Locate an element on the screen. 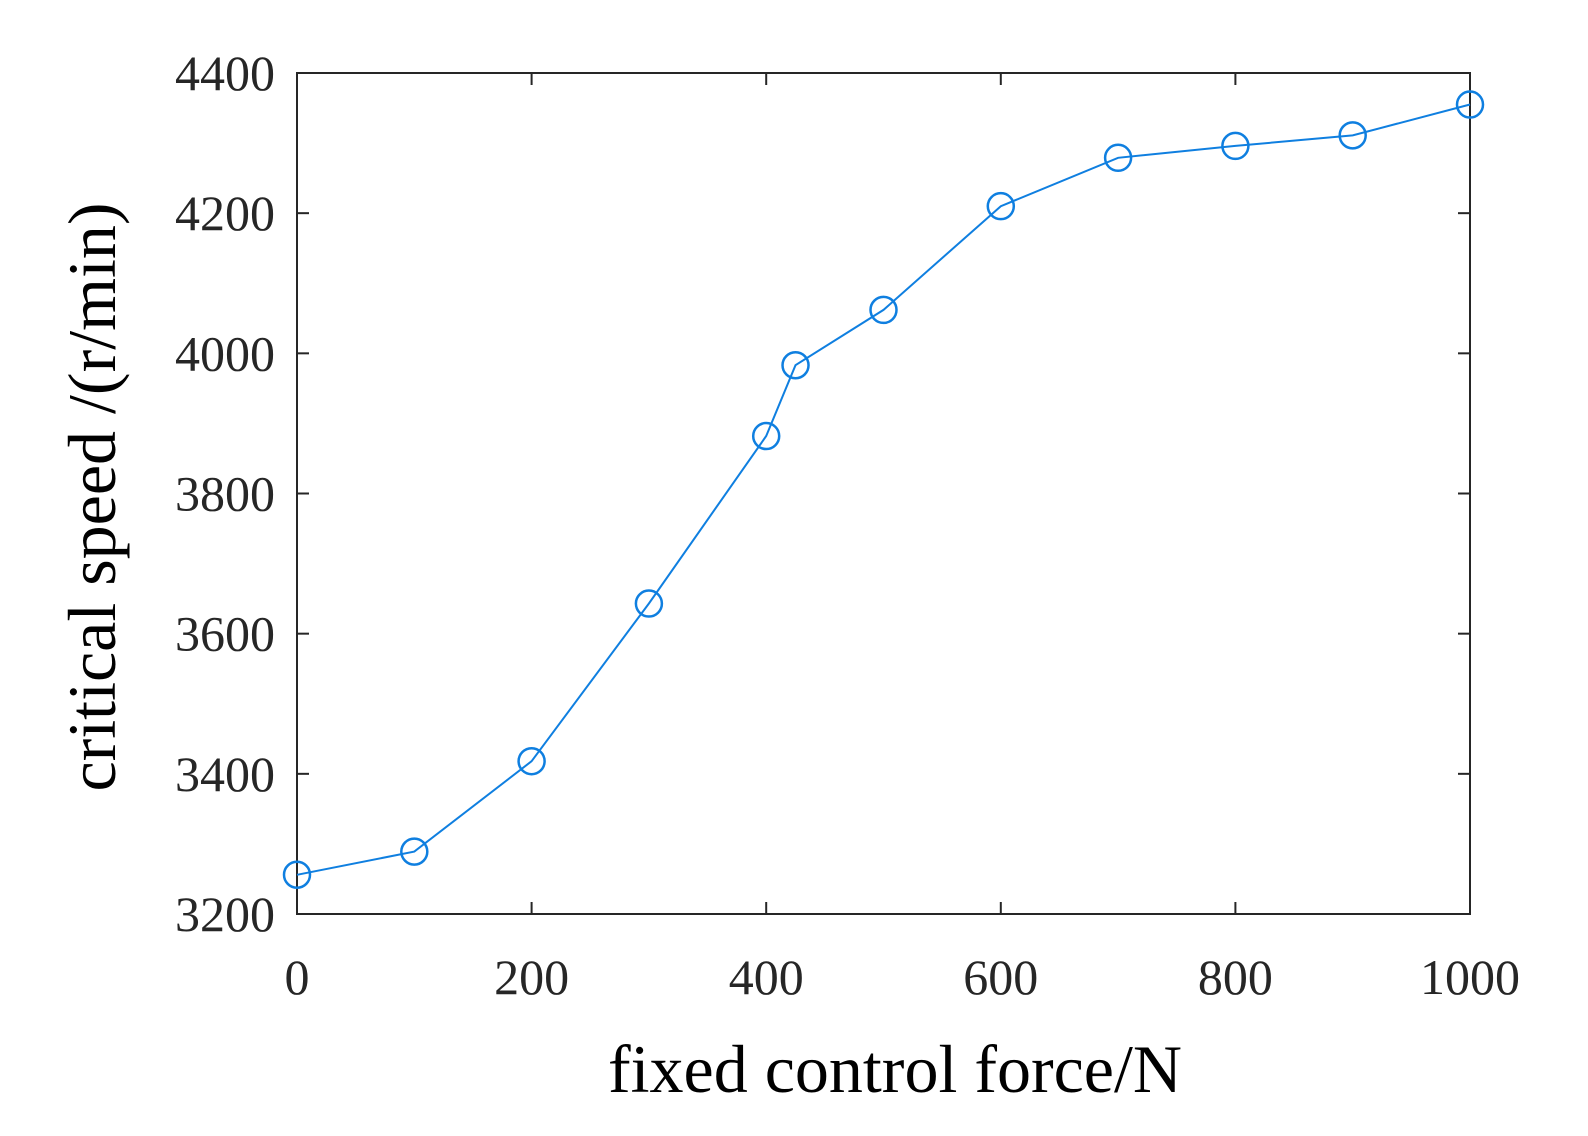 Image resolution: width=1588 pixels, height=1136 pixels. y-tick-label: 3400 is located at coordinates (225, 774).